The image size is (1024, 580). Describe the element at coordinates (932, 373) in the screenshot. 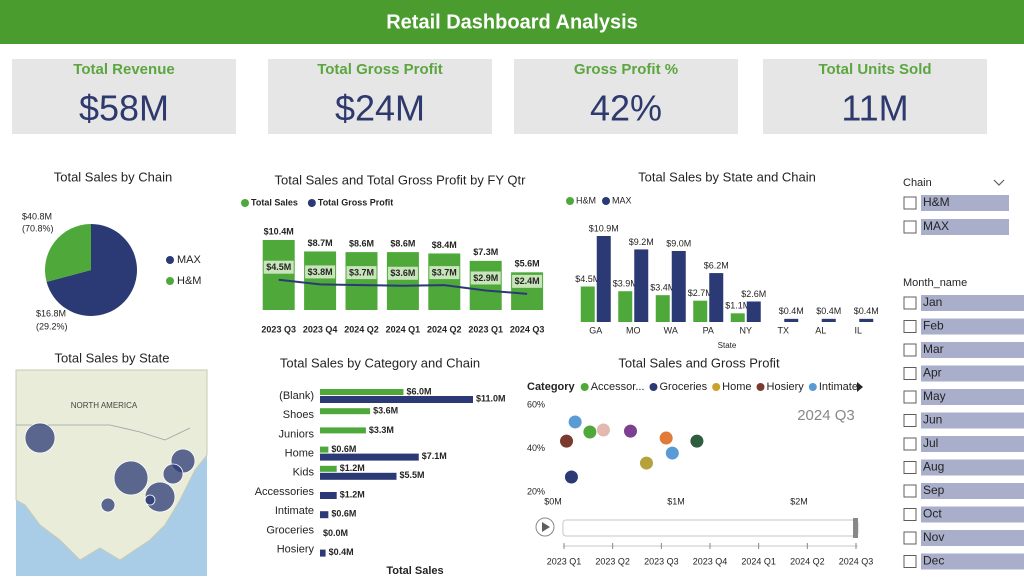

I see `slicer-item: Apr` at that location.